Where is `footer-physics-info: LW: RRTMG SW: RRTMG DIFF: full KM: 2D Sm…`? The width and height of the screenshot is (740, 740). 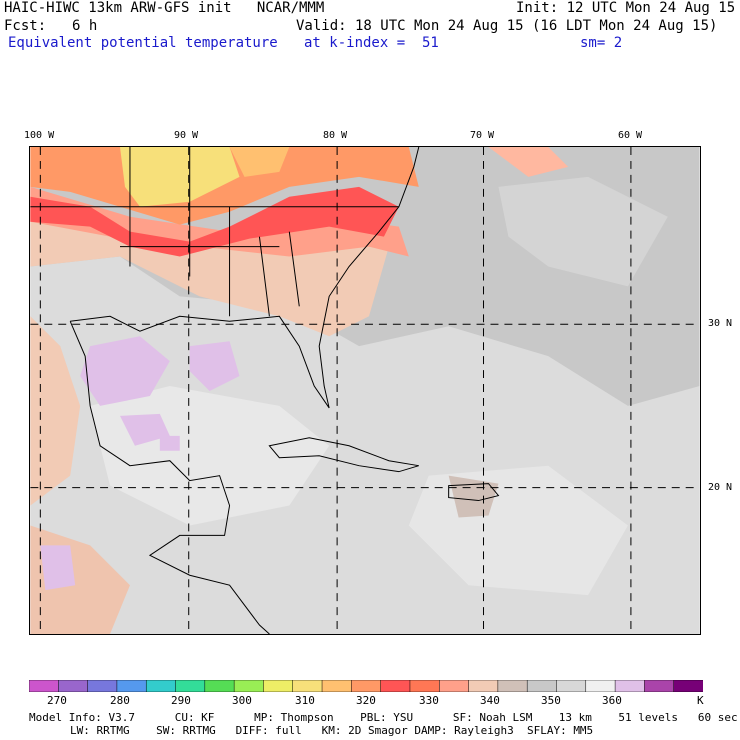
footer-physics-info: LW: RRTMG SW: RRTMG DIFF: full KM: 2D Sm… is located at coordinates (332, 730).